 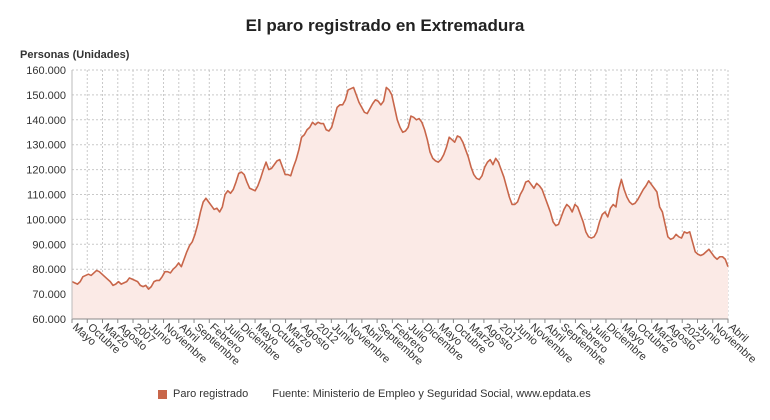 What do you see at coordinates (46, 220) in the screenshot?
I see `y-tick-label: 100.000` at bounding box center [46, 220].